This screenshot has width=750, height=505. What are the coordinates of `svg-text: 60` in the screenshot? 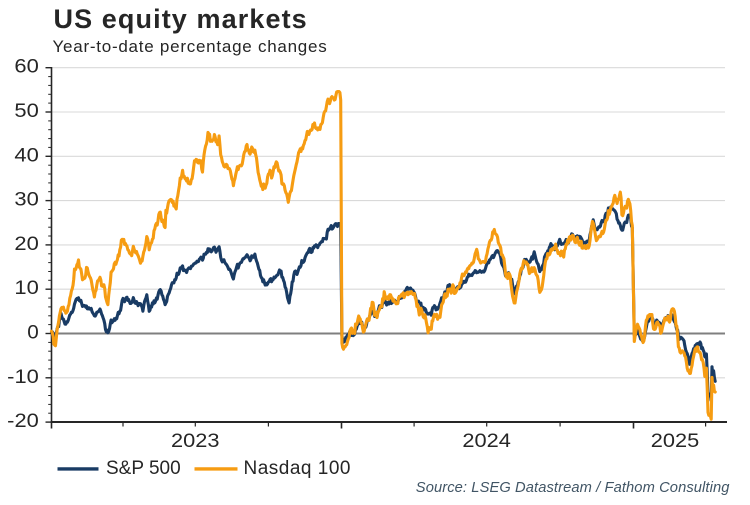 It's located at (26, 67).